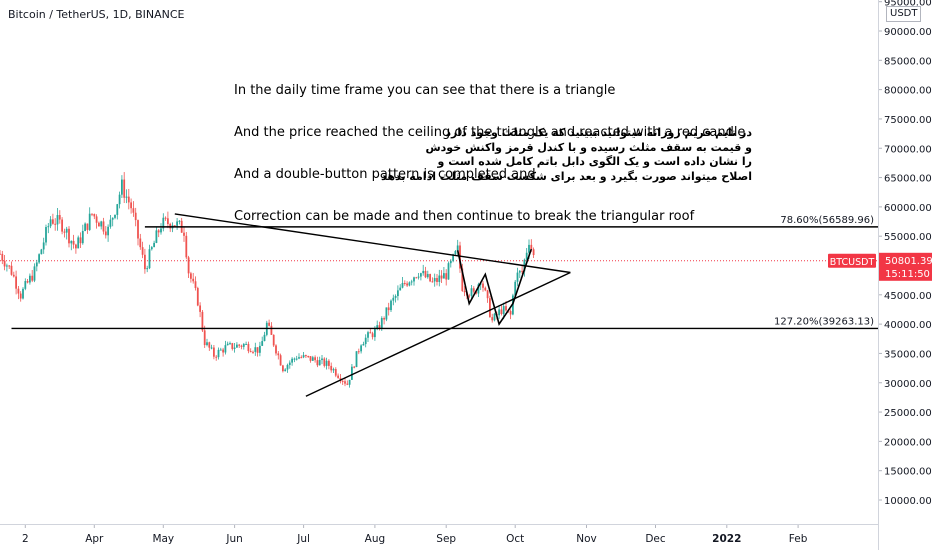 This screenshot has width=932, height=550. What do you see at coordinates (25, 539) in the screenshot?
I see `x-tick-label: 2` at bounding box center [25, 539].